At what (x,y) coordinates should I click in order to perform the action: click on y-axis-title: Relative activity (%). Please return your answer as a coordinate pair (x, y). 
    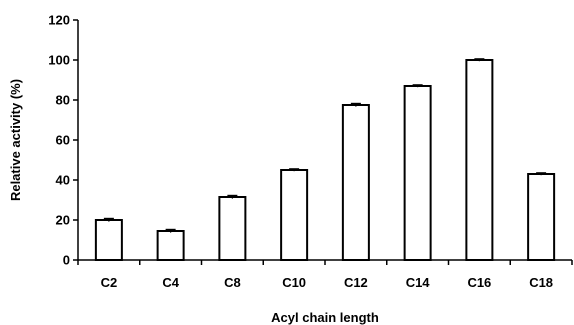
    Looking at the image, I should click on (15, 140).